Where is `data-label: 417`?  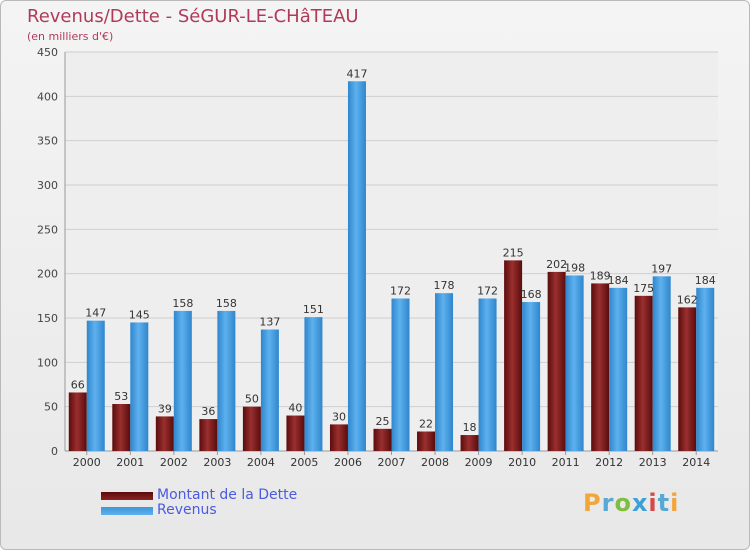 data-label: 417 is located at coordinates (356, 73).